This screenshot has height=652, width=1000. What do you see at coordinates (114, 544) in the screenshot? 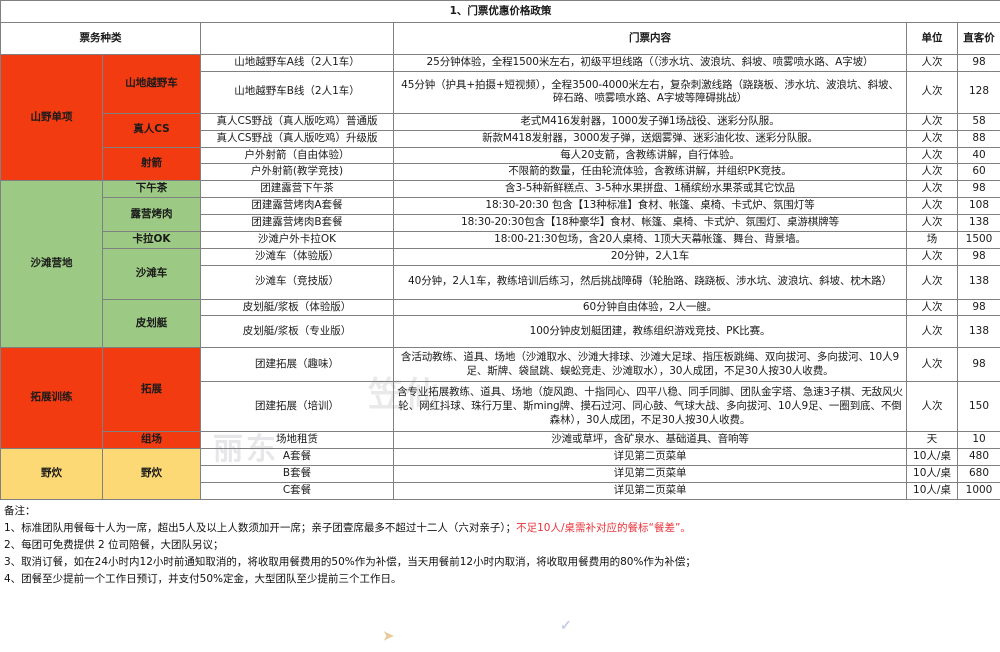
I see `note-text: 2、每团可免费提供 2 位司陪餐，大团队另议；` at bounding box center [114, 544].